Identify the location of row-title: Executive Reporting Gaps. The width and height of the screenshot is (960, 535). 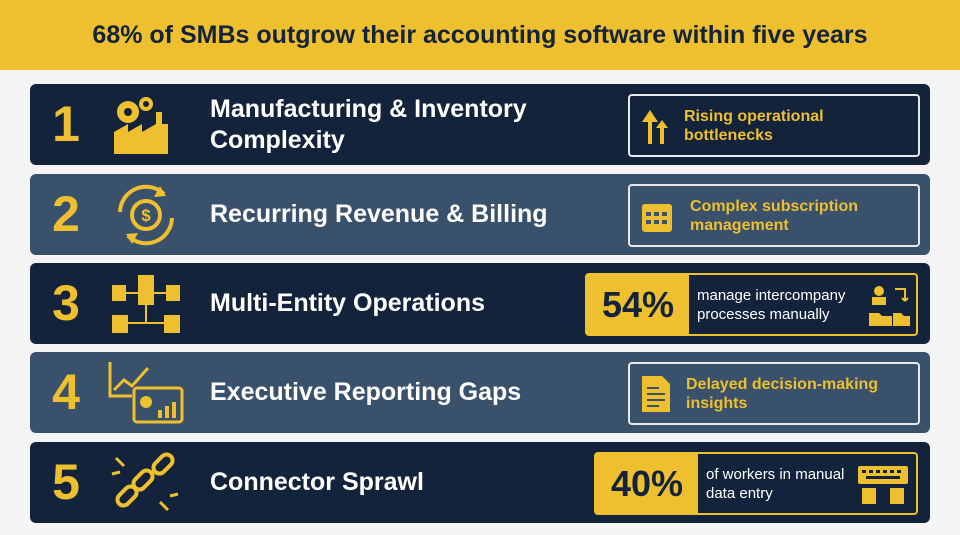
(366, 392).